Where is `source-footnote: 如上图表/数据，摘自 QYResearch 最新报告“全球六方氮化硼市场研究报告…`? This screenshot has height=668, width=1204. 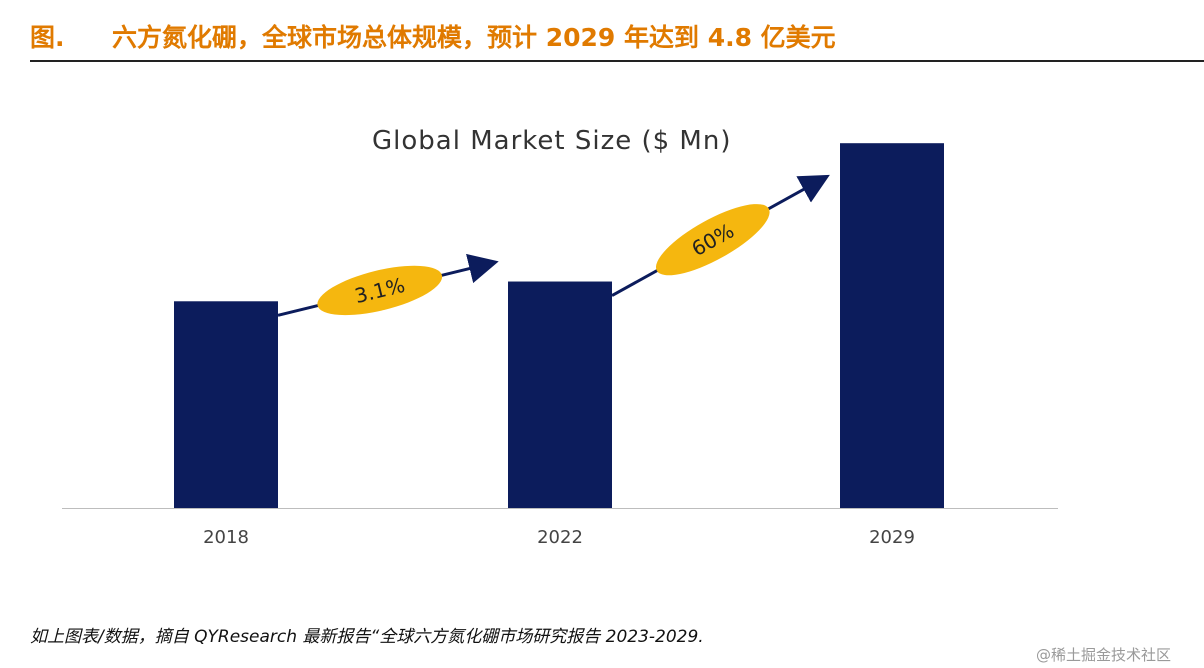 source-footnote: 如上图表/数据，摘自 QYResearch 最新报告“全球六方氮化硼市场研究报告… is located at coordinates (367, 637).